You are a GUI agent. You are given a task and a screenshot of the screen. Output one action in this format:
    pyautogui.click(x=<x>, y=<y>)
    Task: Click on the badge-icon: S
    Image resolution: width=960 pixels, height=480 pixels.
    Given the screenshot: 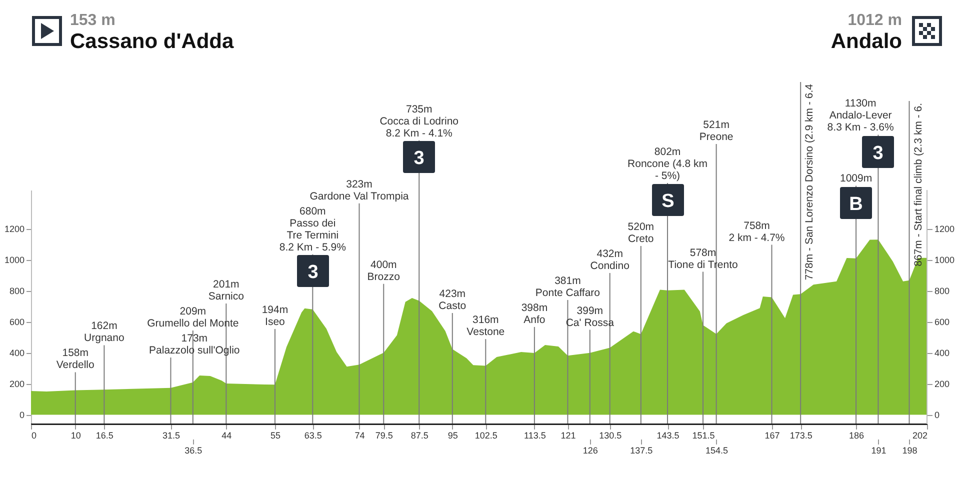 What is the action you would take?
    pyautogui.click(x=668, y=200)
    